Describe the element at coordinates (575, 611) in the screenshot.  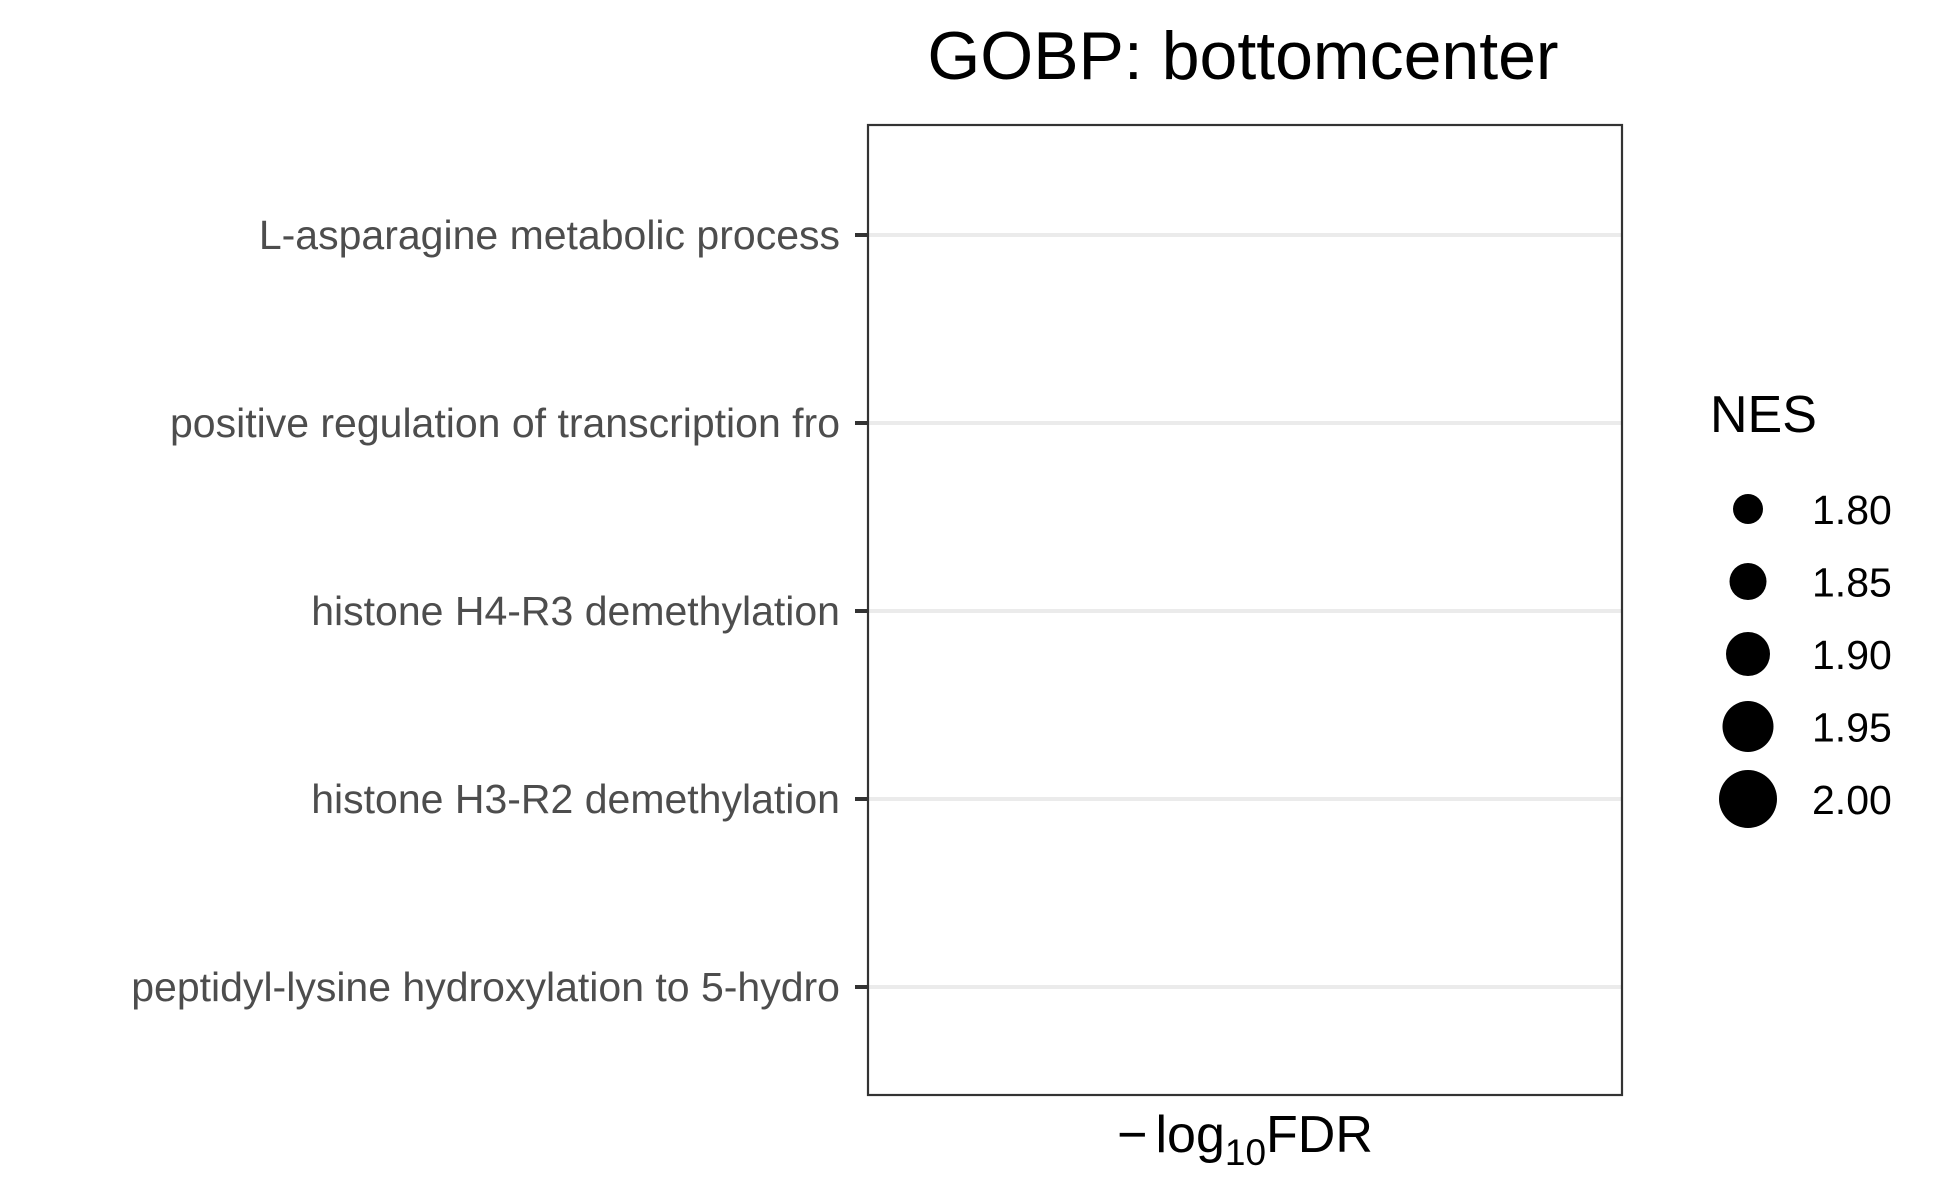
I see `y-tick-label: histone H4-R3 demethylation` at that location.